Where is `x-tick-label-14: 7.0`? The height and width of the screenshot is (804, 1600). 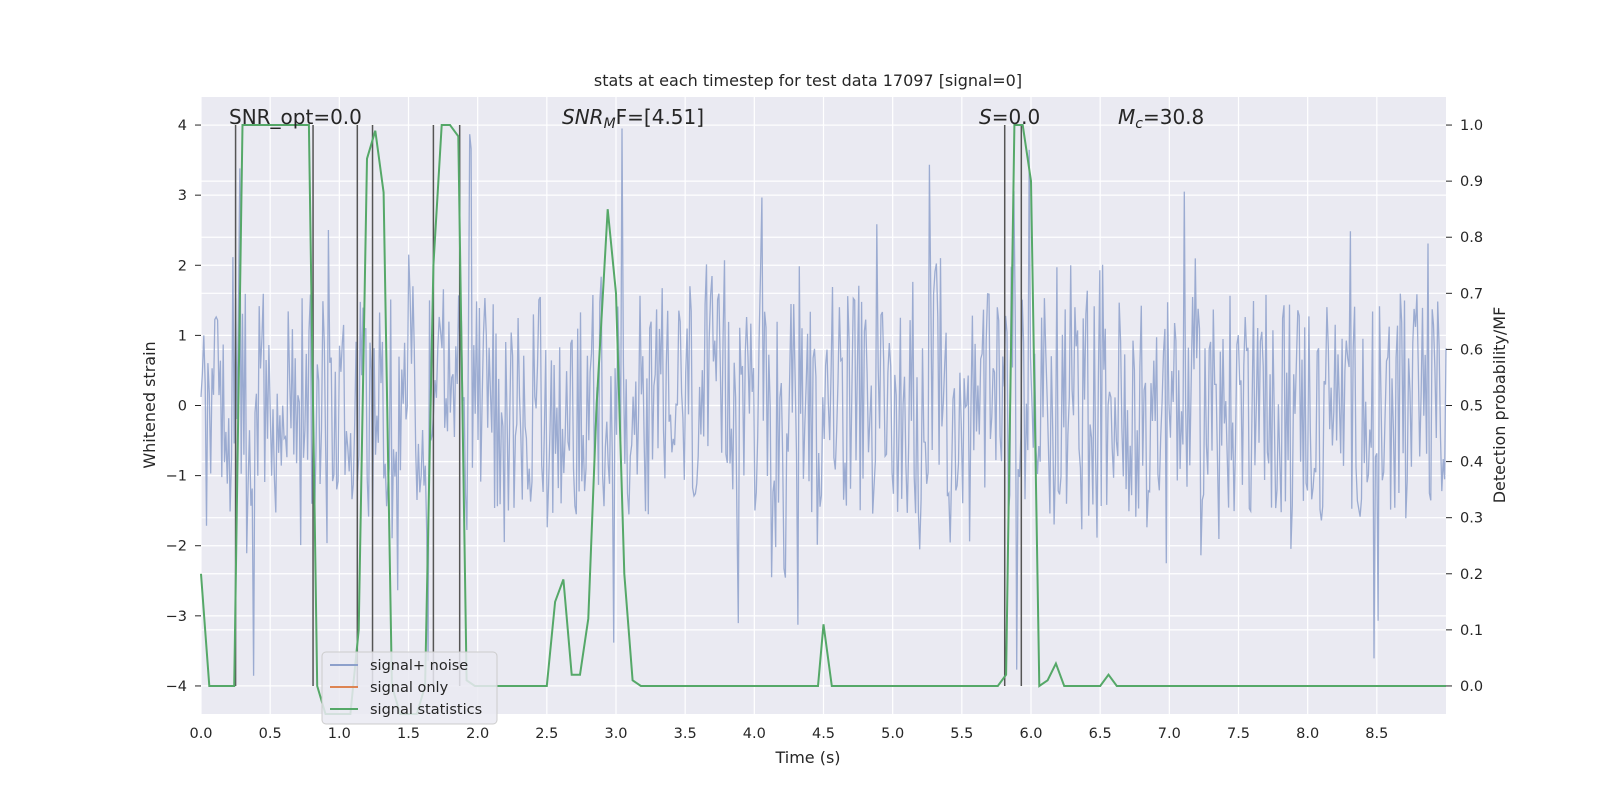 x-tick-label-14: 7.0 is located at coordinates (1169, 734).